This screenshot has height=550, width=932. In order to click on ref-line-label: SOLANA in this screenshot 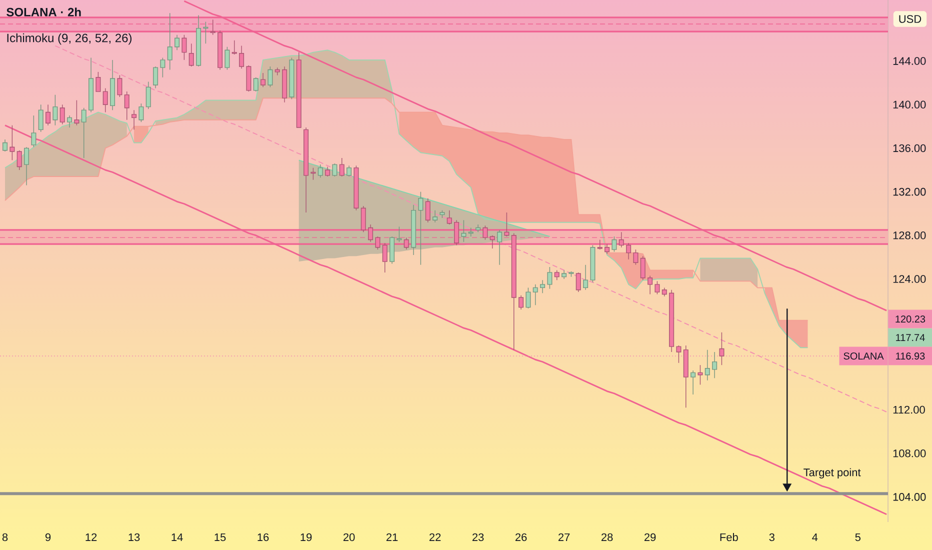, I will do `click(864, 356)`.